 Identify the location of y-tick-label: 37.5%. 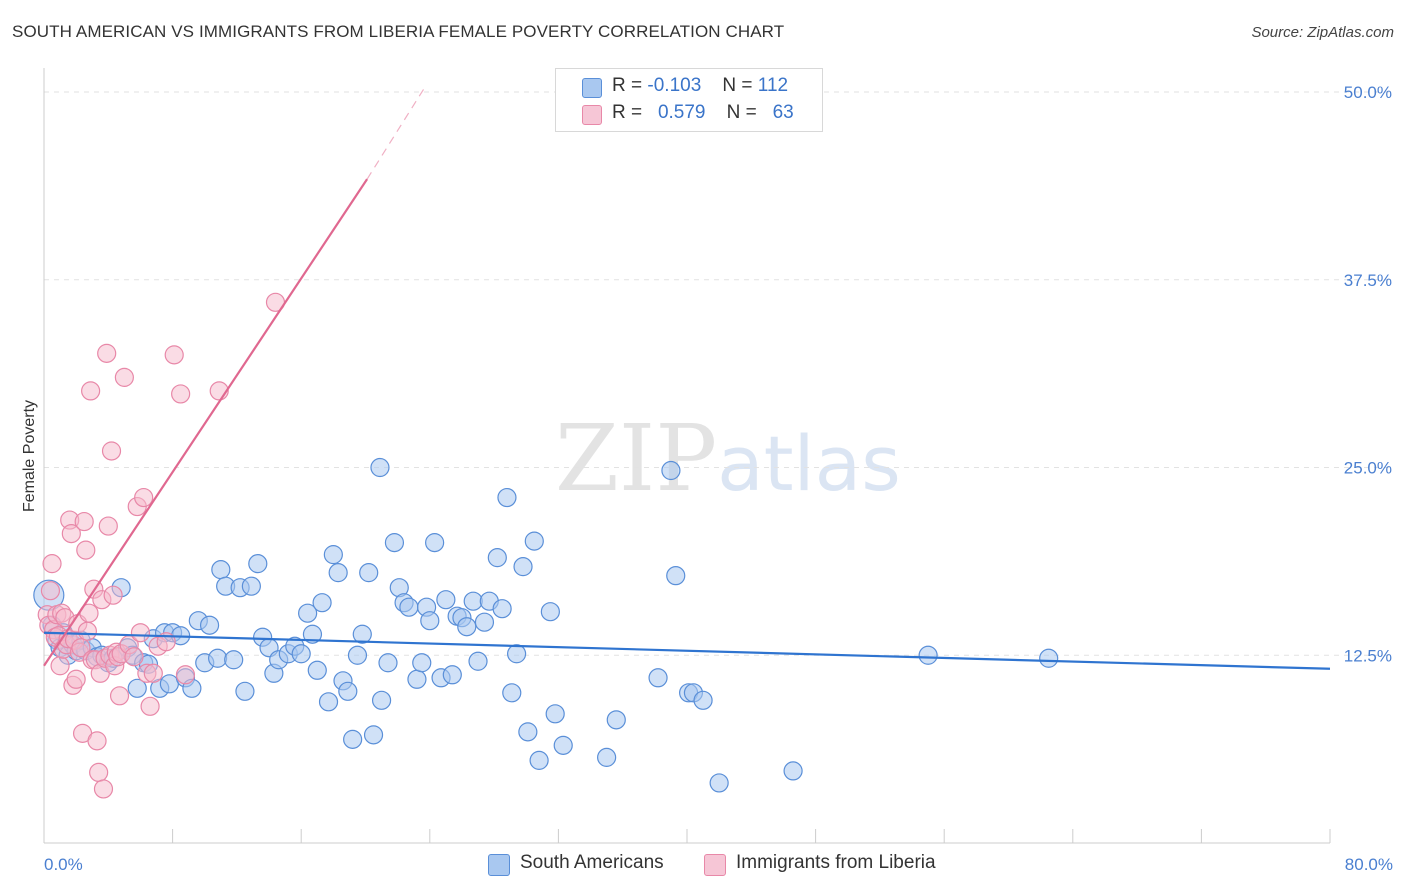
(1368, 280).